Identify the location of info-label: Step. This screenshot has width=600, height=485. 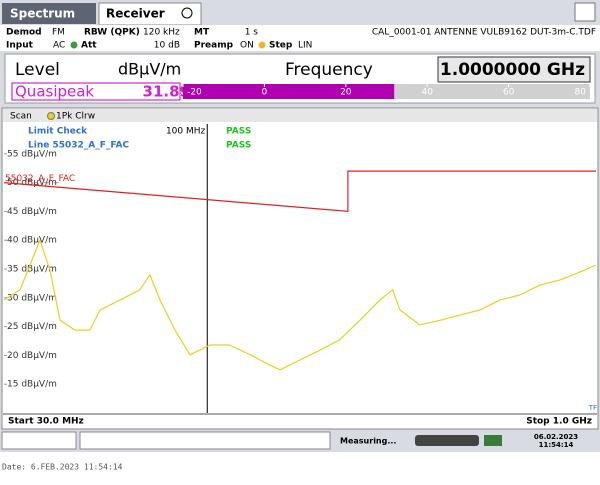
(281, 46).